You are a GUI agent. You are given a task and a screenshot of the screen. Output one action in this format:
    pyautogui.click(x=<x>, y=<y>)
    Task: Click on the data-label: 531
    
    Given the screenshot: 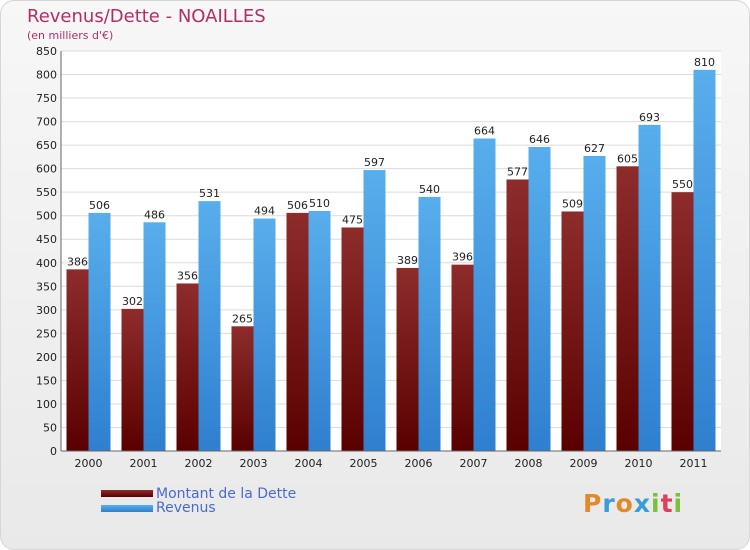 What is the action you would take?
    pyautogui.click(x=209, y=193)
    